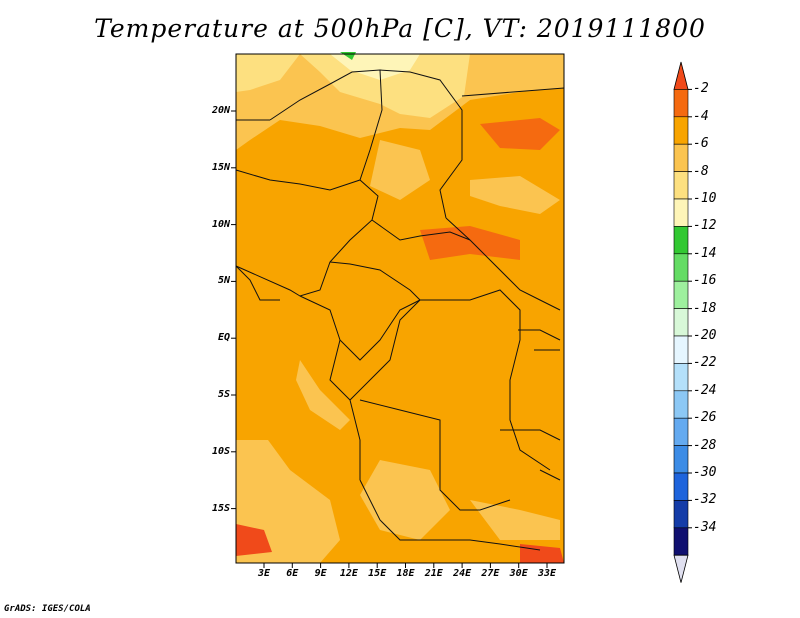  I want to click on colorbar-top-triangle, so click(681, 75).